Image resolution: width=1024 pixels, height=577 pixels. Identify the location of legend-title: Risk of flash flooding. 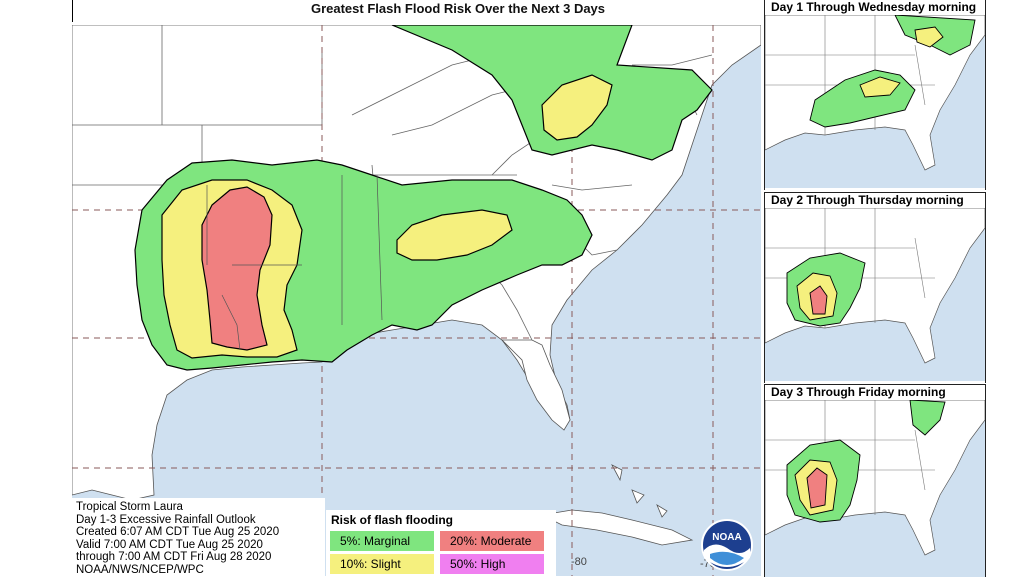
(392, 520).